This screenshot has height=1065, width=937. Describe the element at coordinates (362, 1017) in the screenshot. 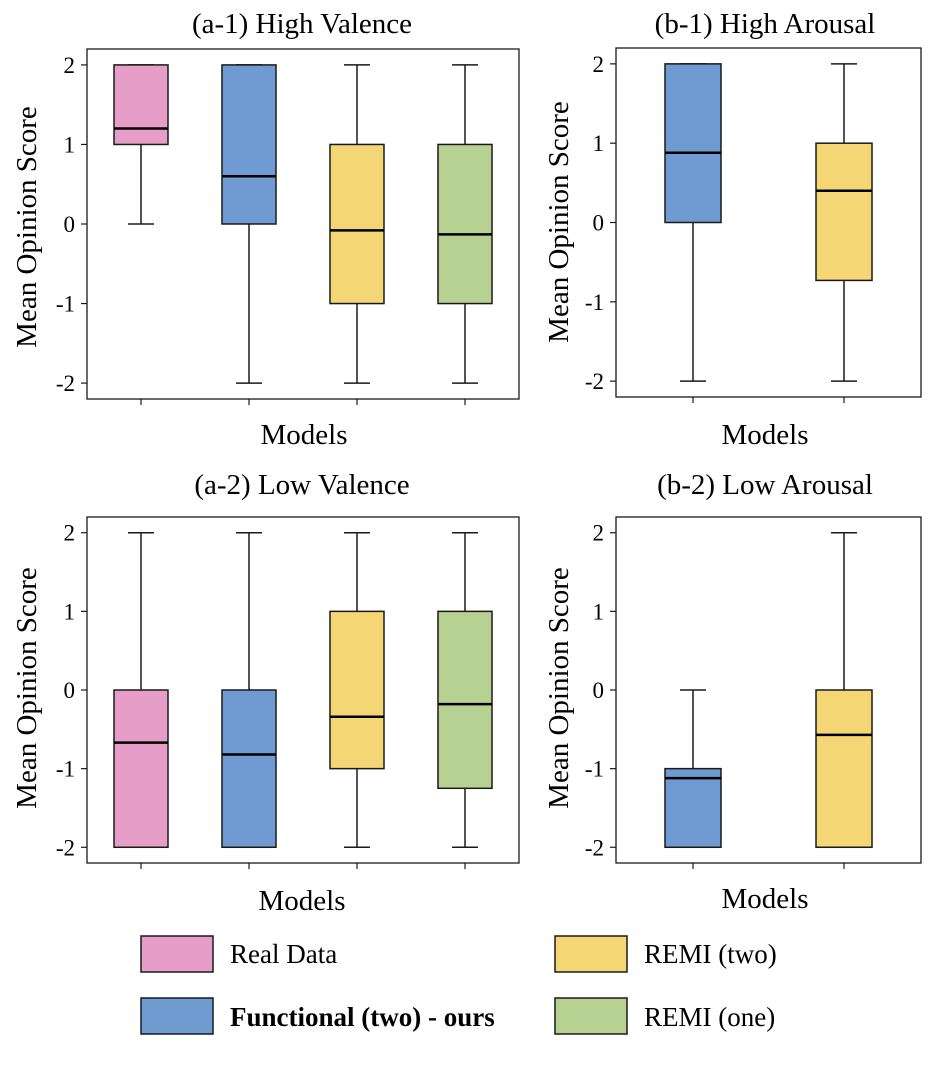

I see `legend-label: Functional (two) - ours` at that location.